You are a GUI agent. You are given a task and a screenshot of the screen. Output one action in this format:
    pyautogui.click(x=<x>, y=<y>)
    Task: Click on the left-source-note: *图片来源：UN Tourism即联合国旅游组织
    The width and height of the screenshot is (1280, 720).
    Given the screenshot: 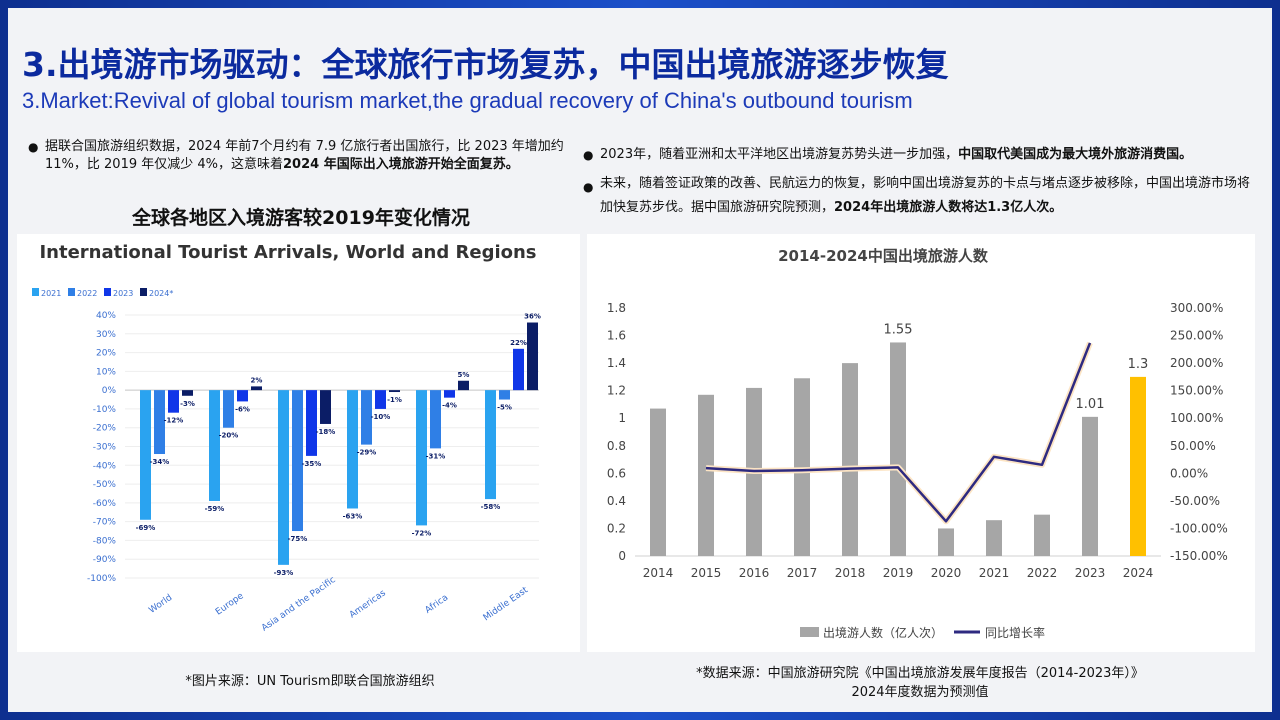 What is the action you would take?
    pyautogui.click(x=310, y=681)
    